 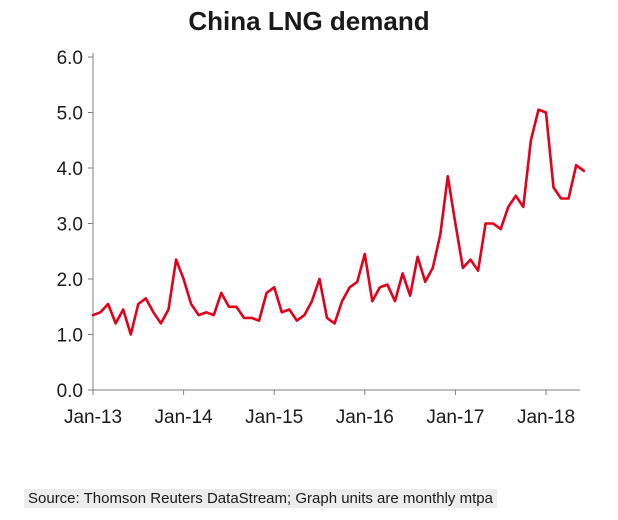 What do you see at coordinates (274, 417) in the screenshot?
I see `x-tick-label: Jan-15` at bounding box center [274, 417].